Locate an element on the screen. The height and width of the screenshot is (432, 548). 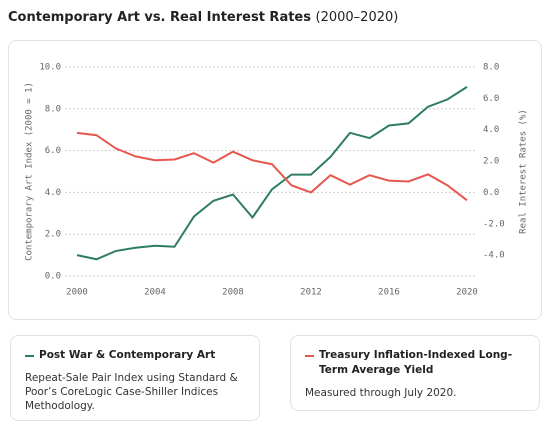
y-axis-label: Contemporary Art Index (2000 = 1) is located at coordinates (30, 171).